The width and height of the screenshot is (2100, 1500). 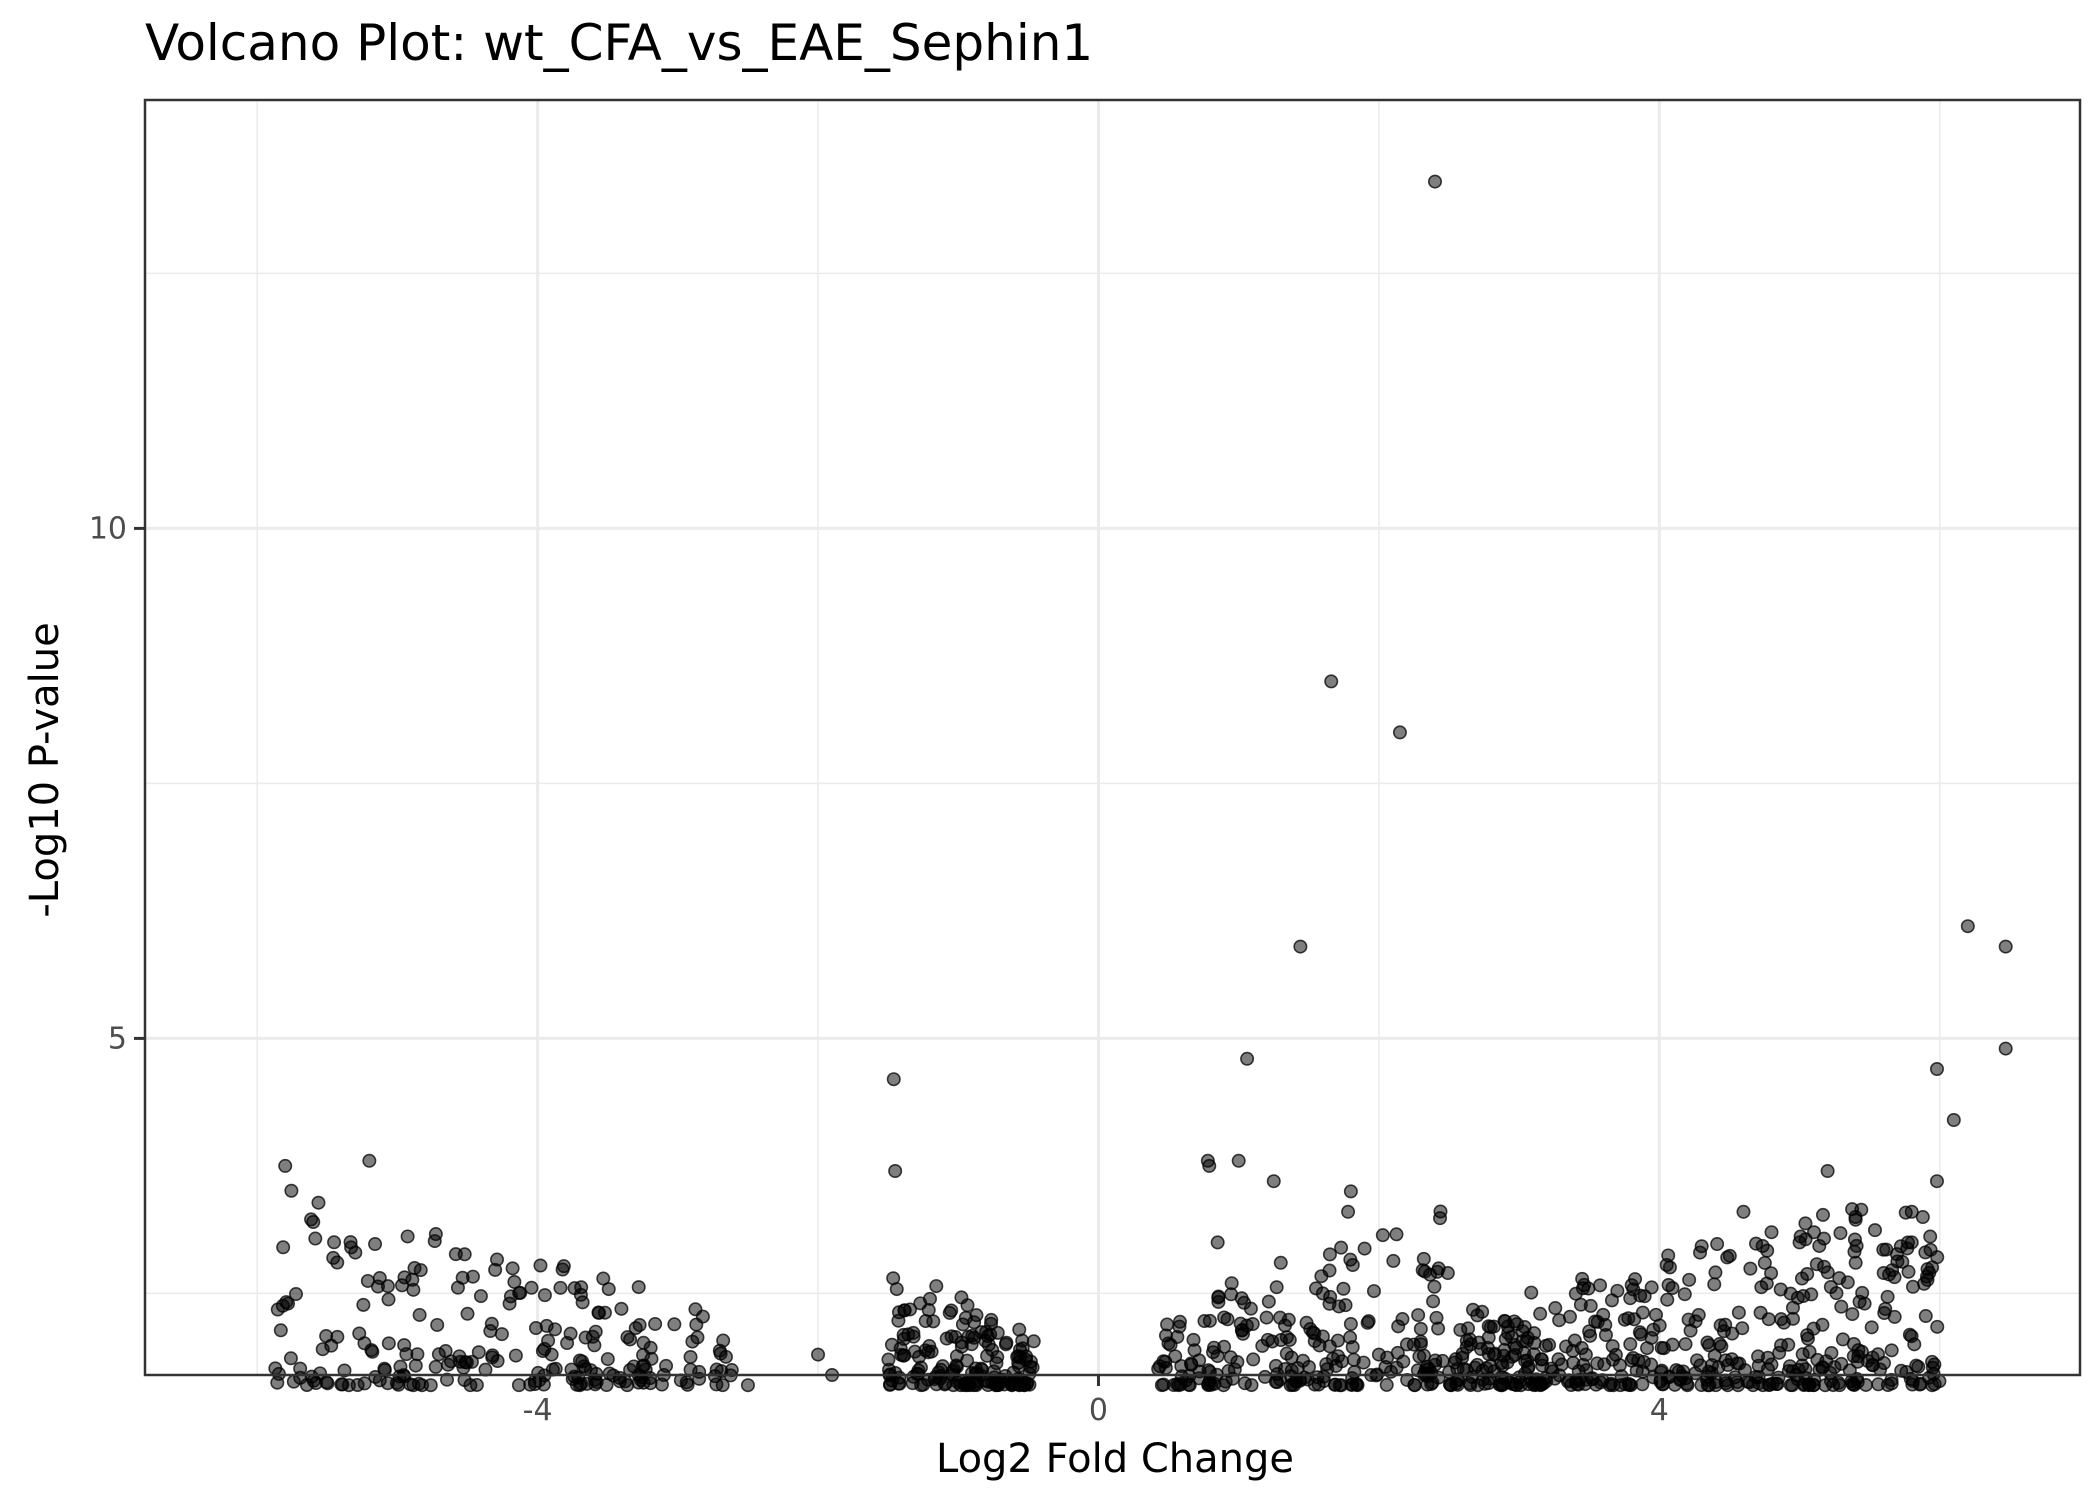 I want to click on x-tick-label: 4, so click(x=1659, y=1410).